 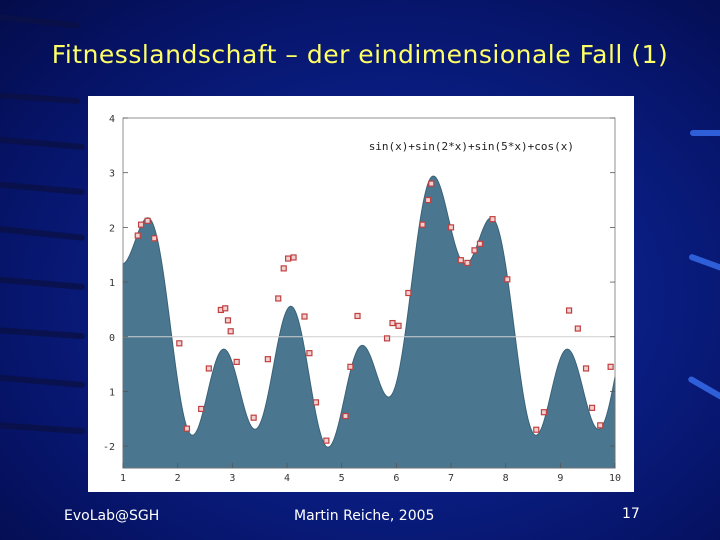 I want to click on x-tick-label: 5, so click(x=342, y=478).